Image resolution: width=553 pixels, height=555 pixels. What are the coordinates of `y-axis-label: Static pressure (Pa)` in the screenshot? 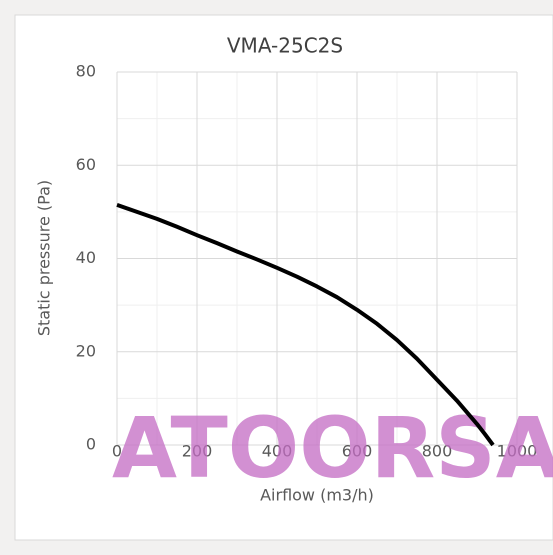 It's located at (44, 258).